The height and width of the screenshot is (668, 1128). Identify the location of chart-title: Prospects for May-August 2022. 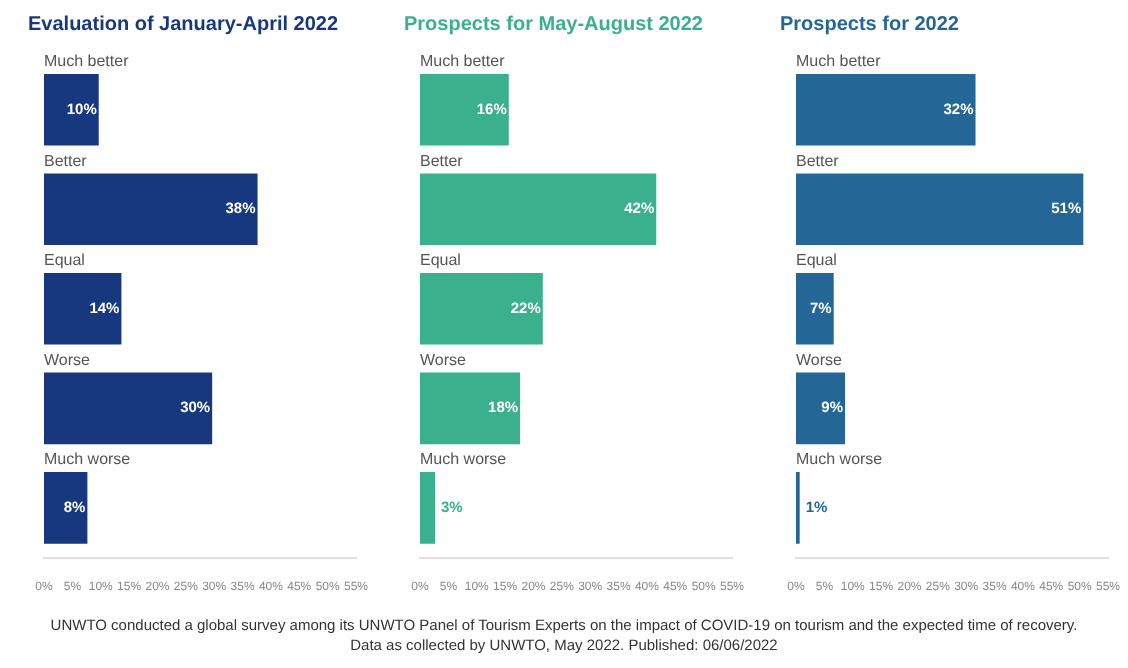
(554, 24).